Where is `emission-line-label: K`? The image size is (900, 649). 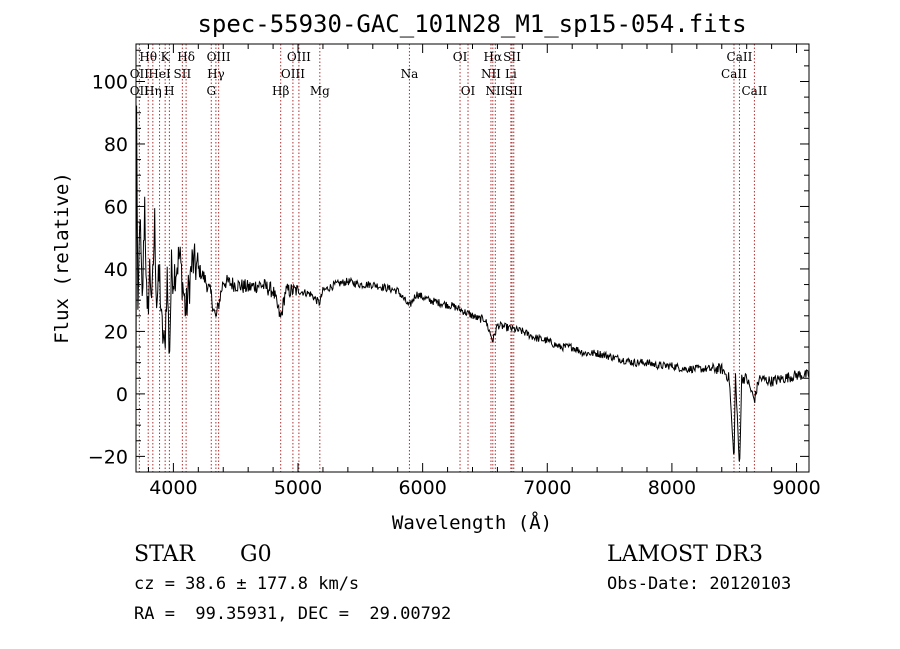 emission-line-label: K is located at coordinates (166, 57).